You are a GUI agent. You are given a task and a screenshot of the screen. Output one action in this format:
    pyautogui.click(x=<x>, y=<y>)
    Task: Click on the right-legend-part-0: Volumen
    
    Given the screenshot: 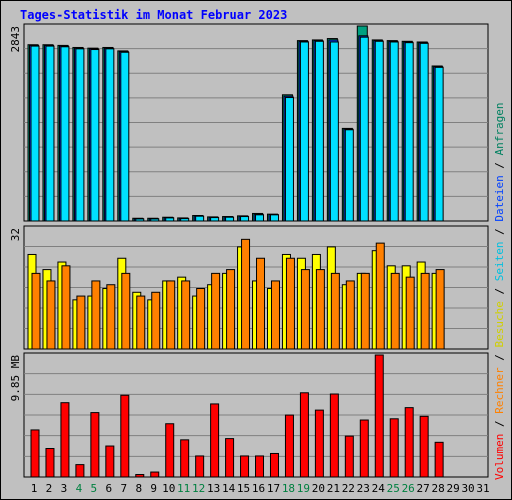 What is the action you would take?
    pyautogui.click(x=499, y=457)
    